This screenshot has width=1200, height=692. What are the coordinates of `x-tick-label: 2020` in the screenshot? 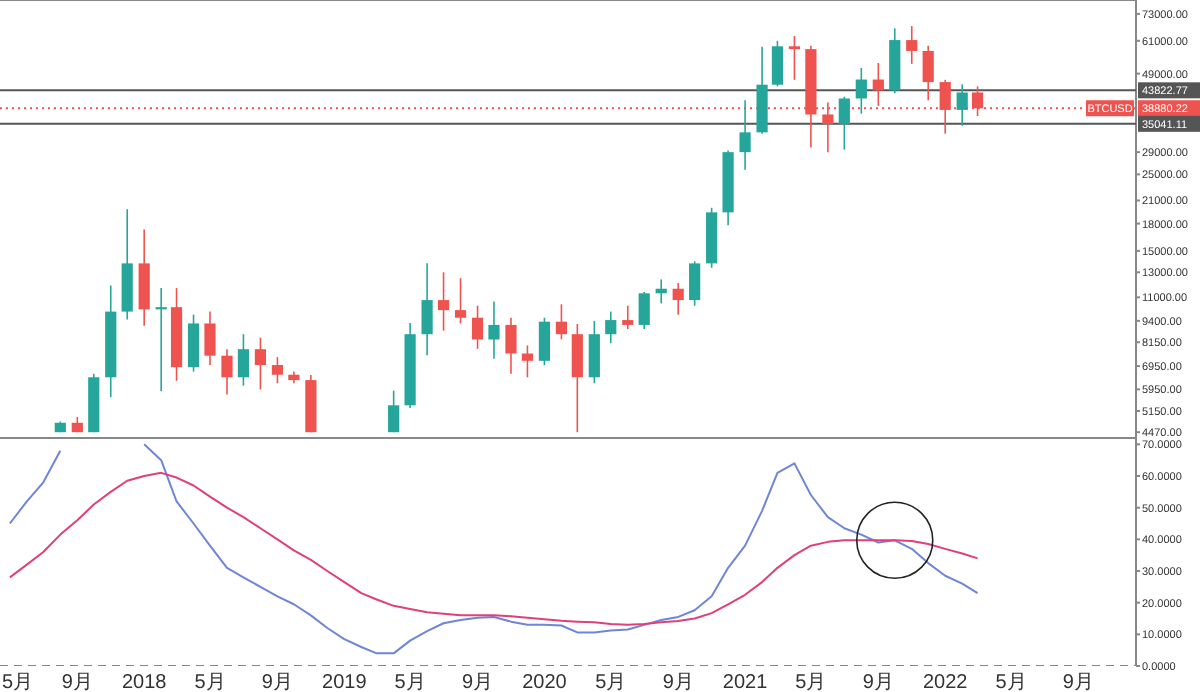 It's located at (545, 682).